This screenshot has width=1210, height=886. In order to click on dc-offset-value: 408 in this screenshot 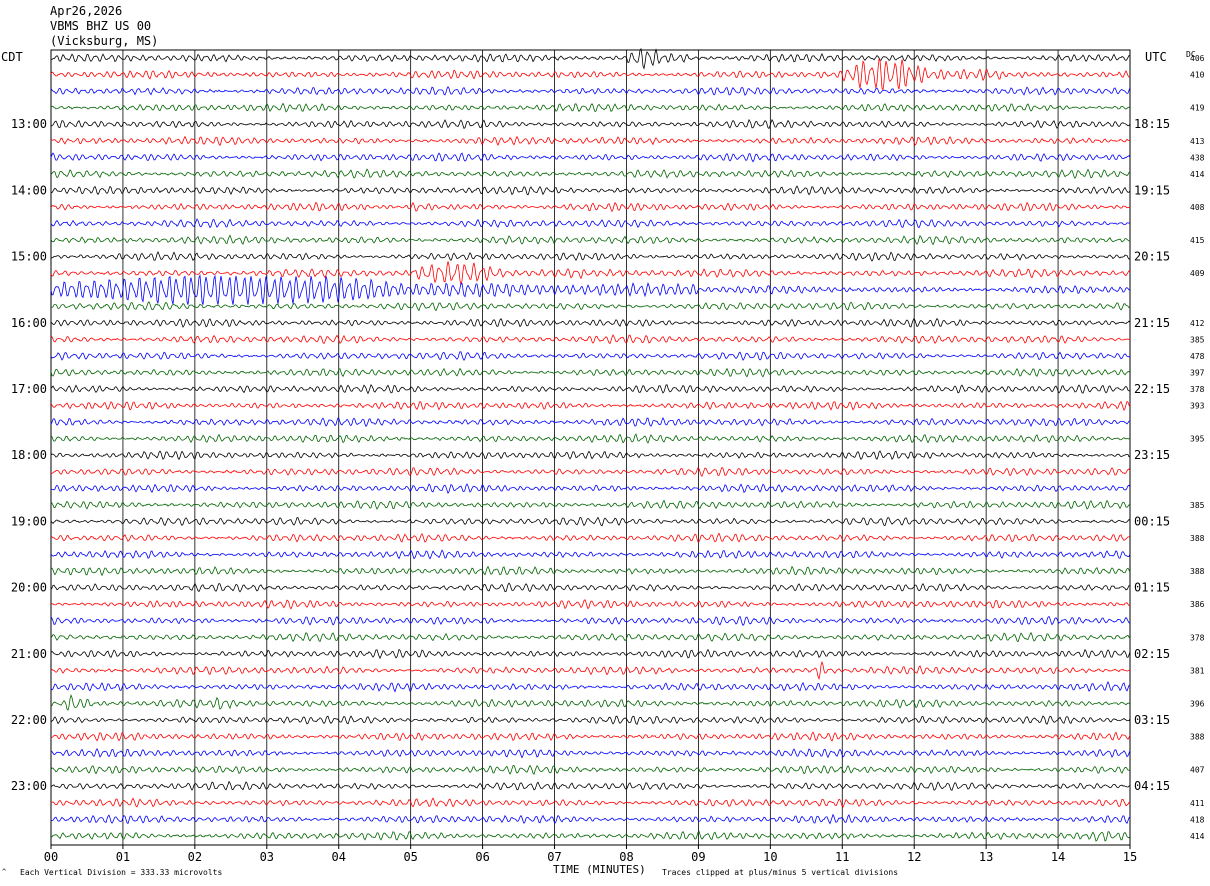, I will do `click(1197, 207)`.